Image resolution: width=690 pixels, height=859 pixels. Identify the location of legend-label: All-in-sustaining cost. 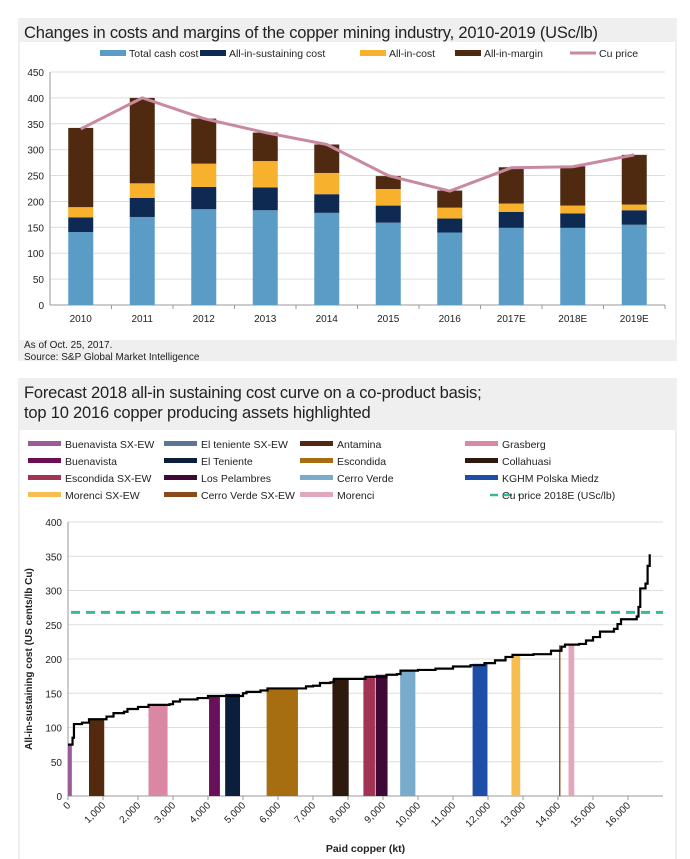
(277, 54).